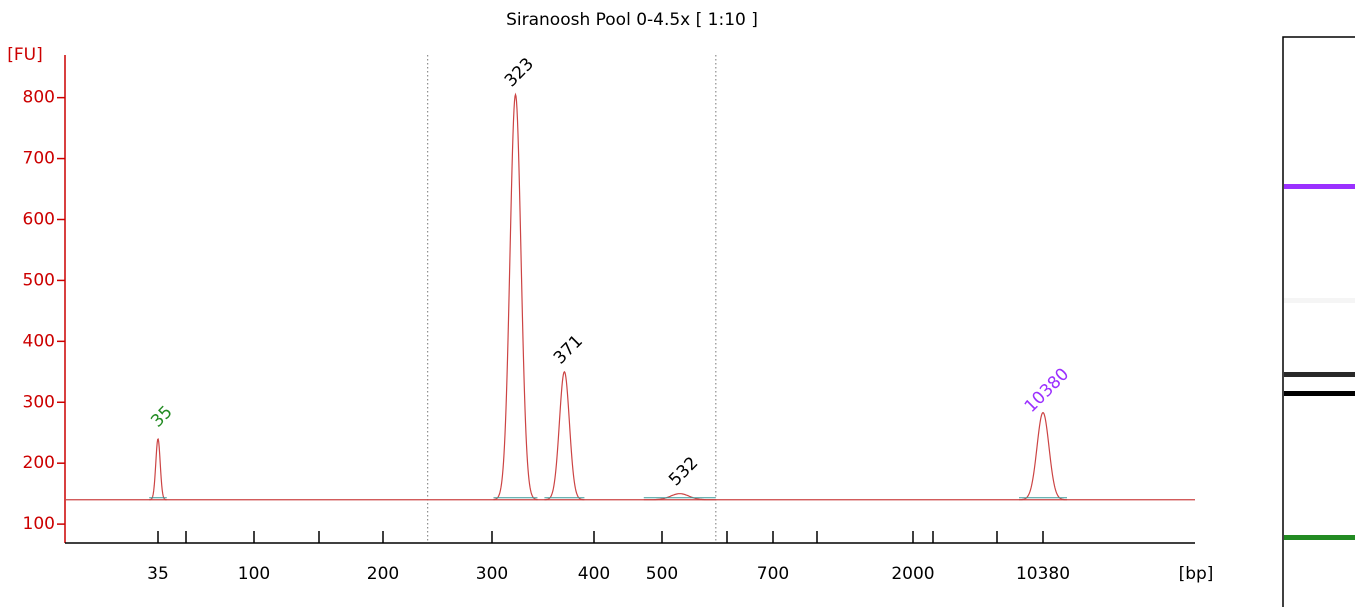 The image size is (1355, 607). What do you see at coordinates (492, 574) in the screenshot?
I see `x-tick-label: 300` at bounding box center [492, 574].